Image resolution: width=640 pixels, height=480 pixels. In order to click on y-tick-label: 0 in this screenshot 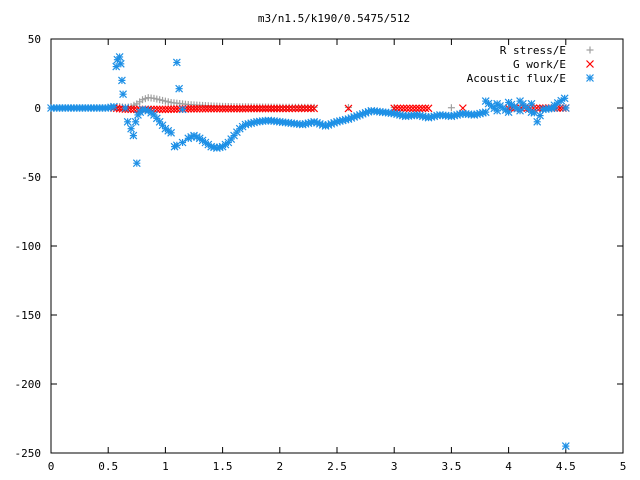, I will do `click(37, 108)`.